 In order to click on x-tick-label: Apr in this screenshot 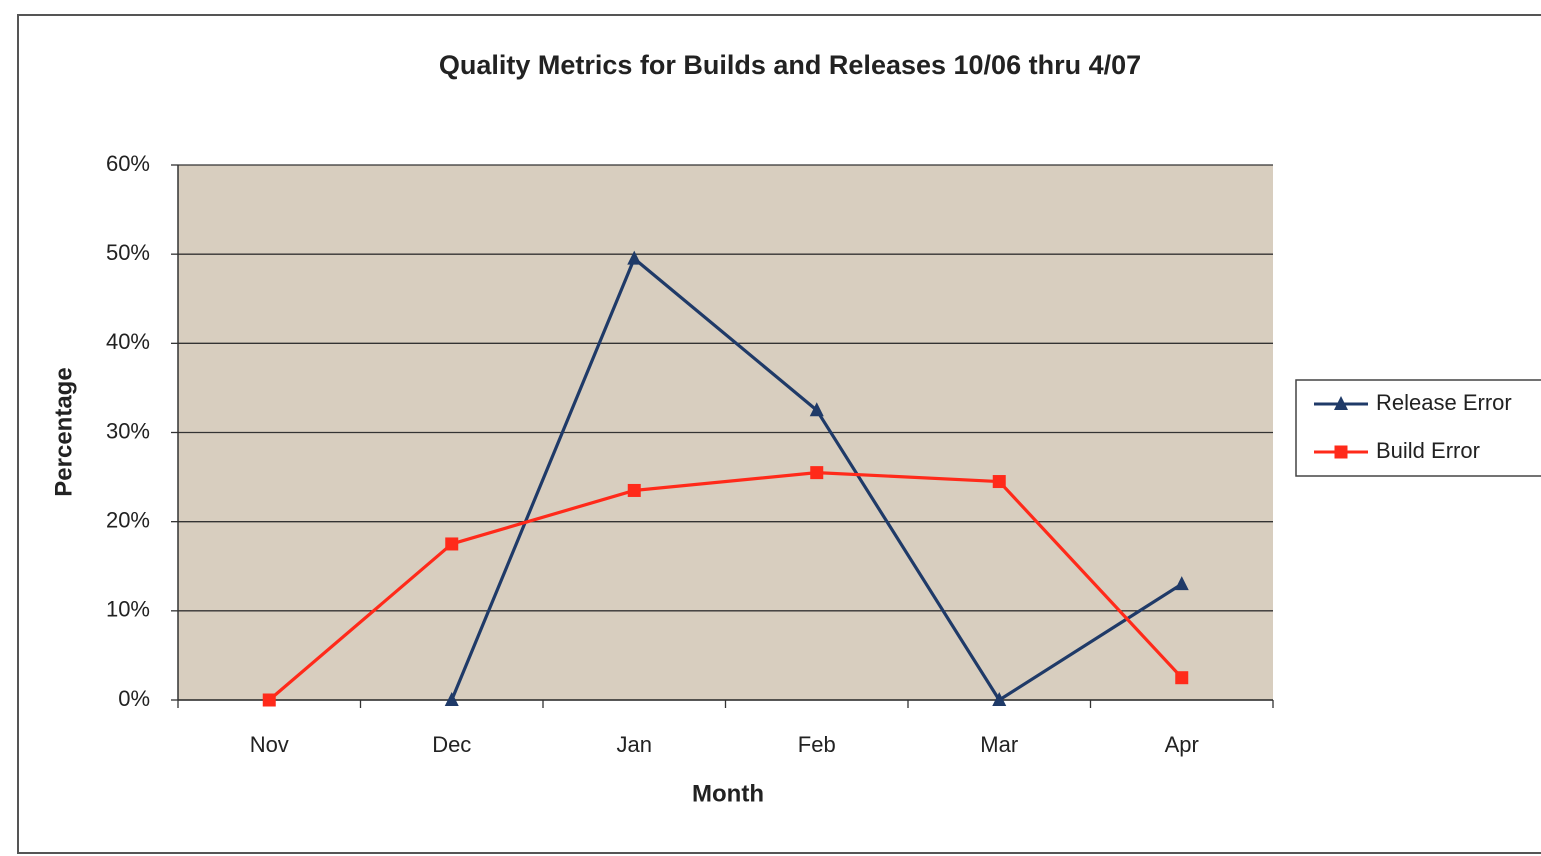, I will do `click(1182, 744)`.